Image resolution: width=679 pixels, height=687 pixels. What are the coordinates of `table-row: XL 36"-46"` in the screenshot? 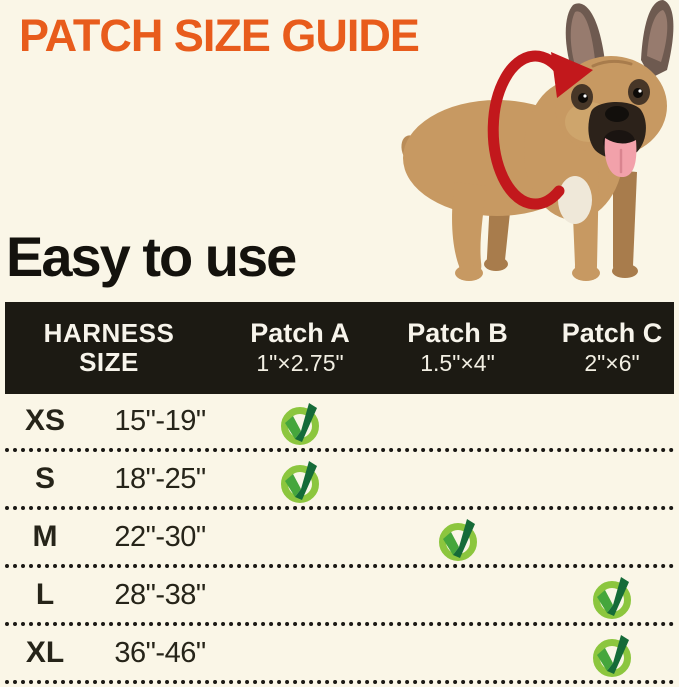 It's located at (339, 655).